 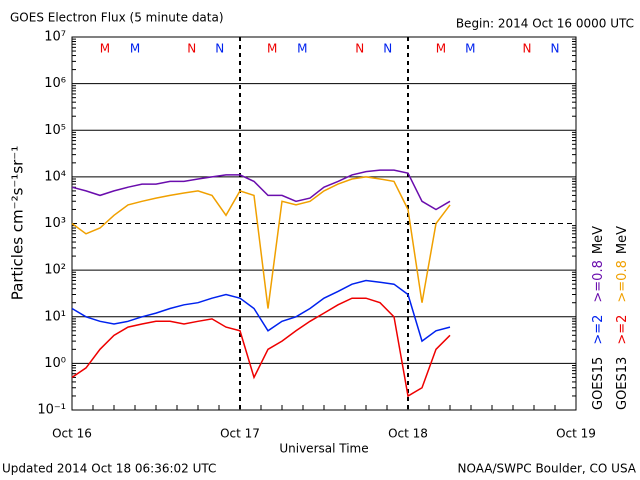 What do you see at coordinates (55, 363) in the screenshot?
I see `y-tick-label: 10⁰` at bounding box center [55, 363].